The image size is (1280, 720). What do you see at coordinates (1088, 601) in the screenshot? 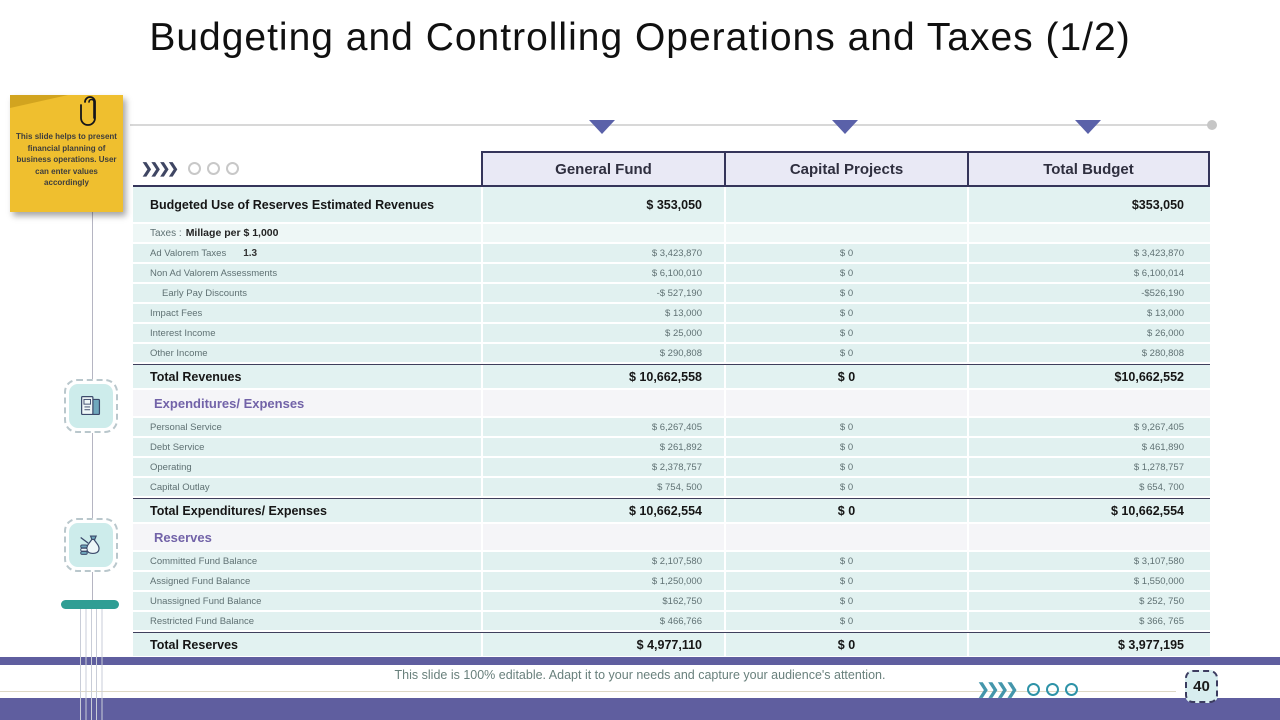
I see `cell-tb: $ 252, 750` at bounding box center [1088, 601].